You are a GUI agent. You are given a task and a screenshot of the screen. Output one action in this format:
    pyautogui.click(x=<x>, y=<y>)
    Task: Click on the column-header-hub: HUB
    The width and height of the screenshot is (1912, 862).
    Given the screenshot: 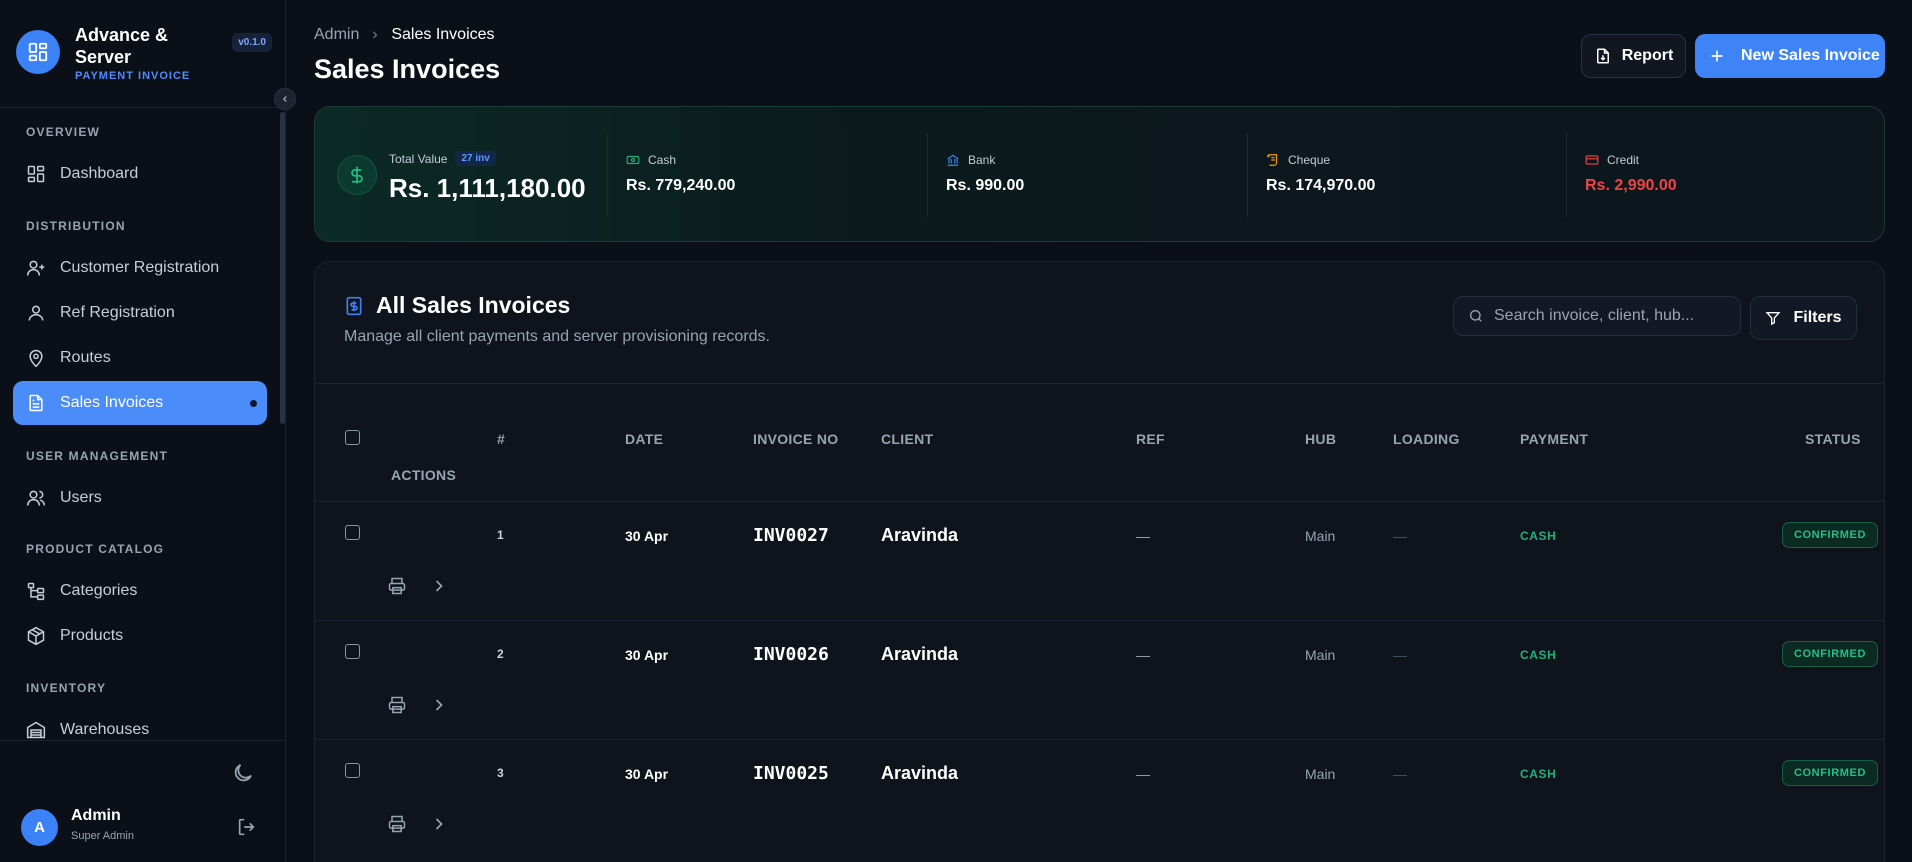 What is the action you would take?
    pyautogui.click(x=1321, y=439)
    